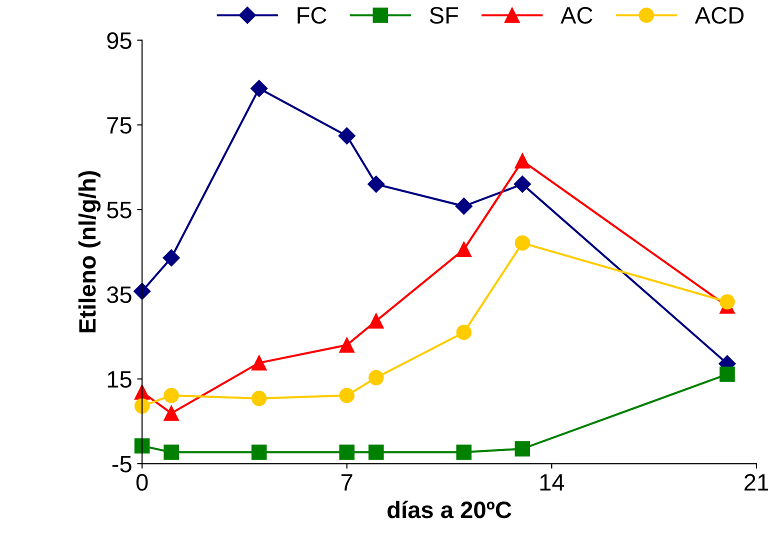 This screenshot has height=536, width=768. What do you see at coordinates (119, 125) in the screenshot?
I see `y-tick-label: 75` at bounding box center [119, 125].